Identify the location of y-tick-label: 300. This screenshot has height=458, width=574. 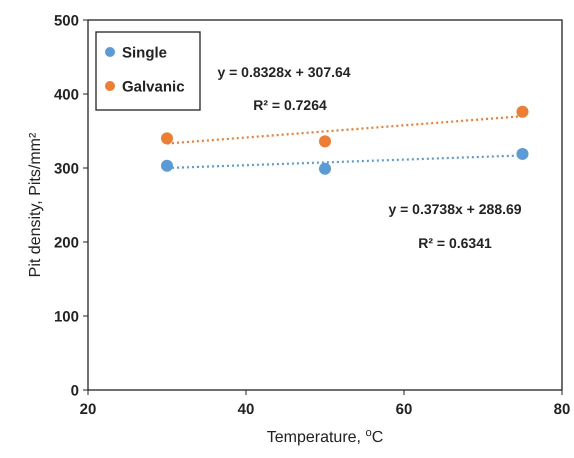
(66, 169).